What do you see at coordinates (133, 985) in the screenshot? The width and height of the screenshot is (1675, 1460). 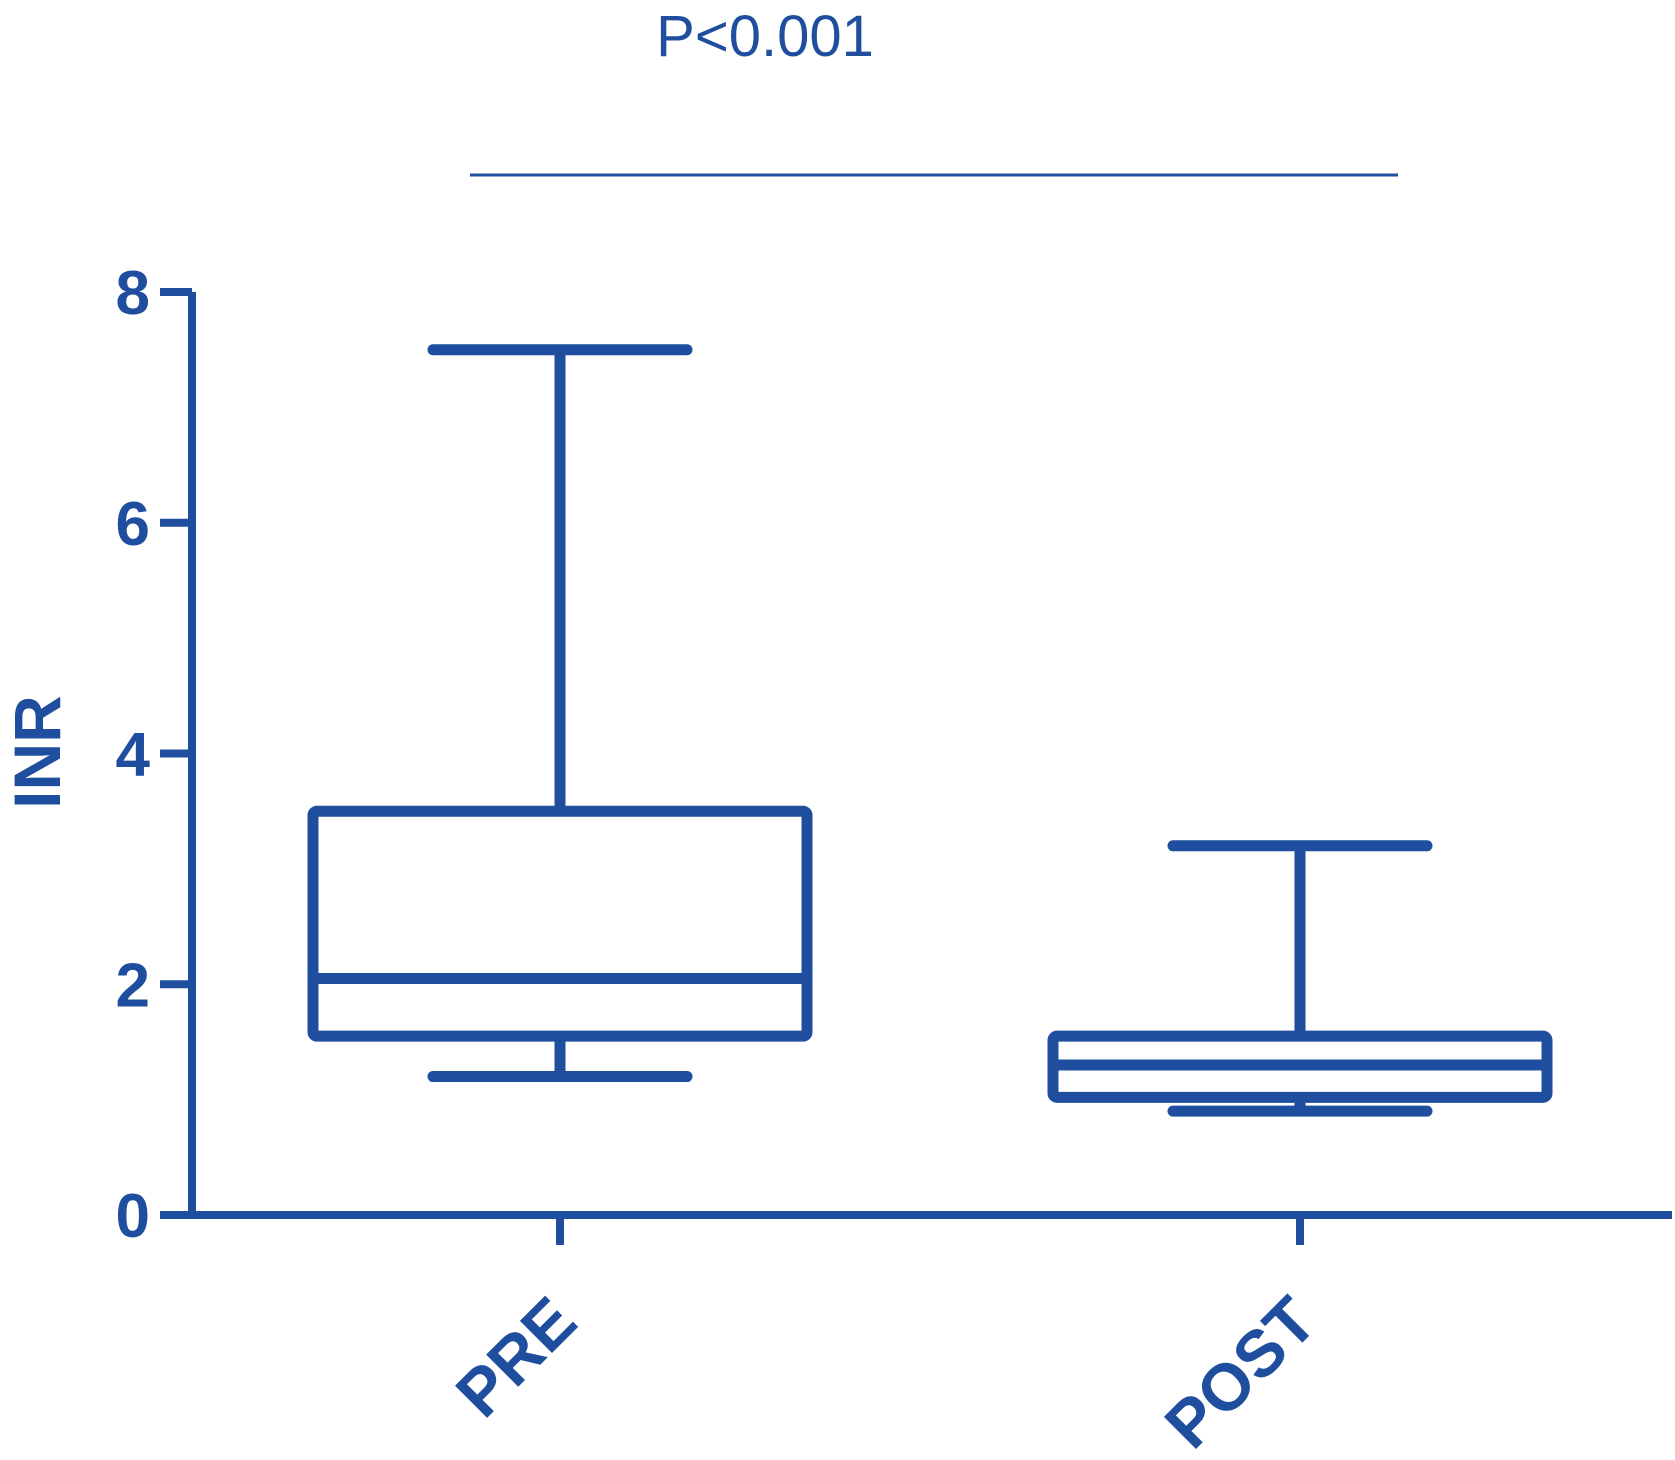 I see `y-tick-label: 2` at bounding box center [133, 985].